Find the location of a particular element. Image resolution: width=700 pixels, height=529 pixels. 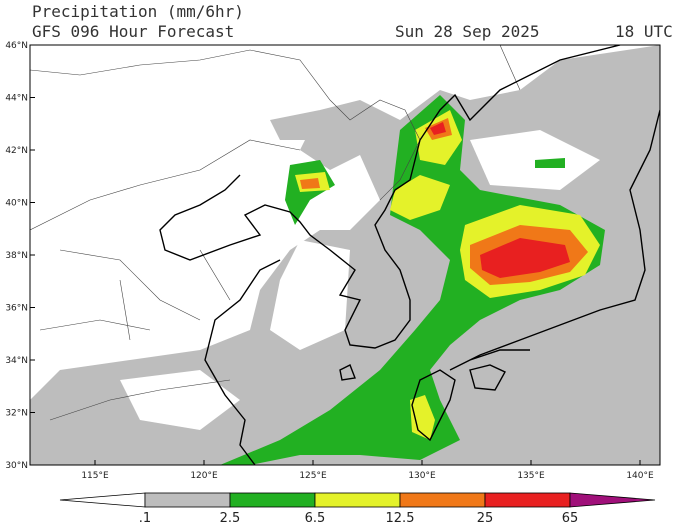

lat-label: 40°N is located at coordinates (16, 204).